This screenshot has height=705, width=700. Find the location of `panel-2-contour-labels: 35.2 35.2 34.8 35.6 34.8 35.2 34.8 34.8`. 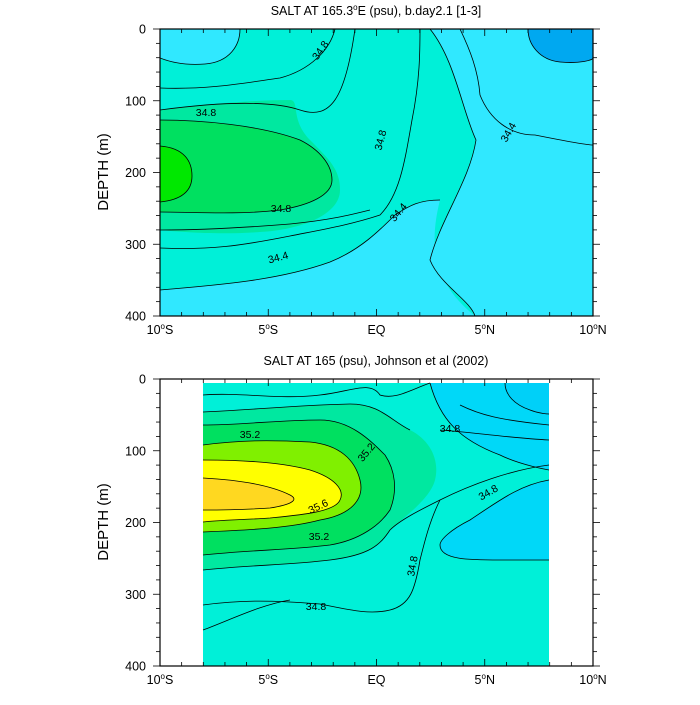

panel-2-contour-labels: 35.2 35.2 34.8 35.6 34.8 35.2 34.8 34.8 is located at coordinates (370, 518).